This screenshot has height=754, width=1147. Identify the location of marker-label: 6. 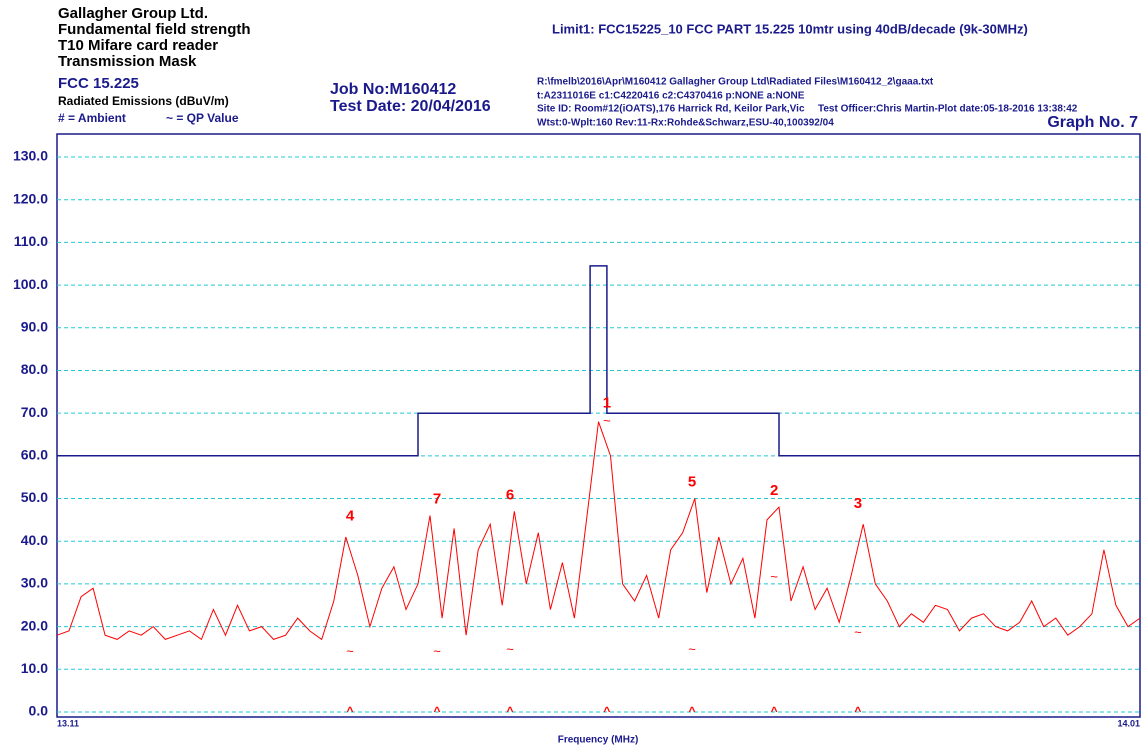
(510, 494).